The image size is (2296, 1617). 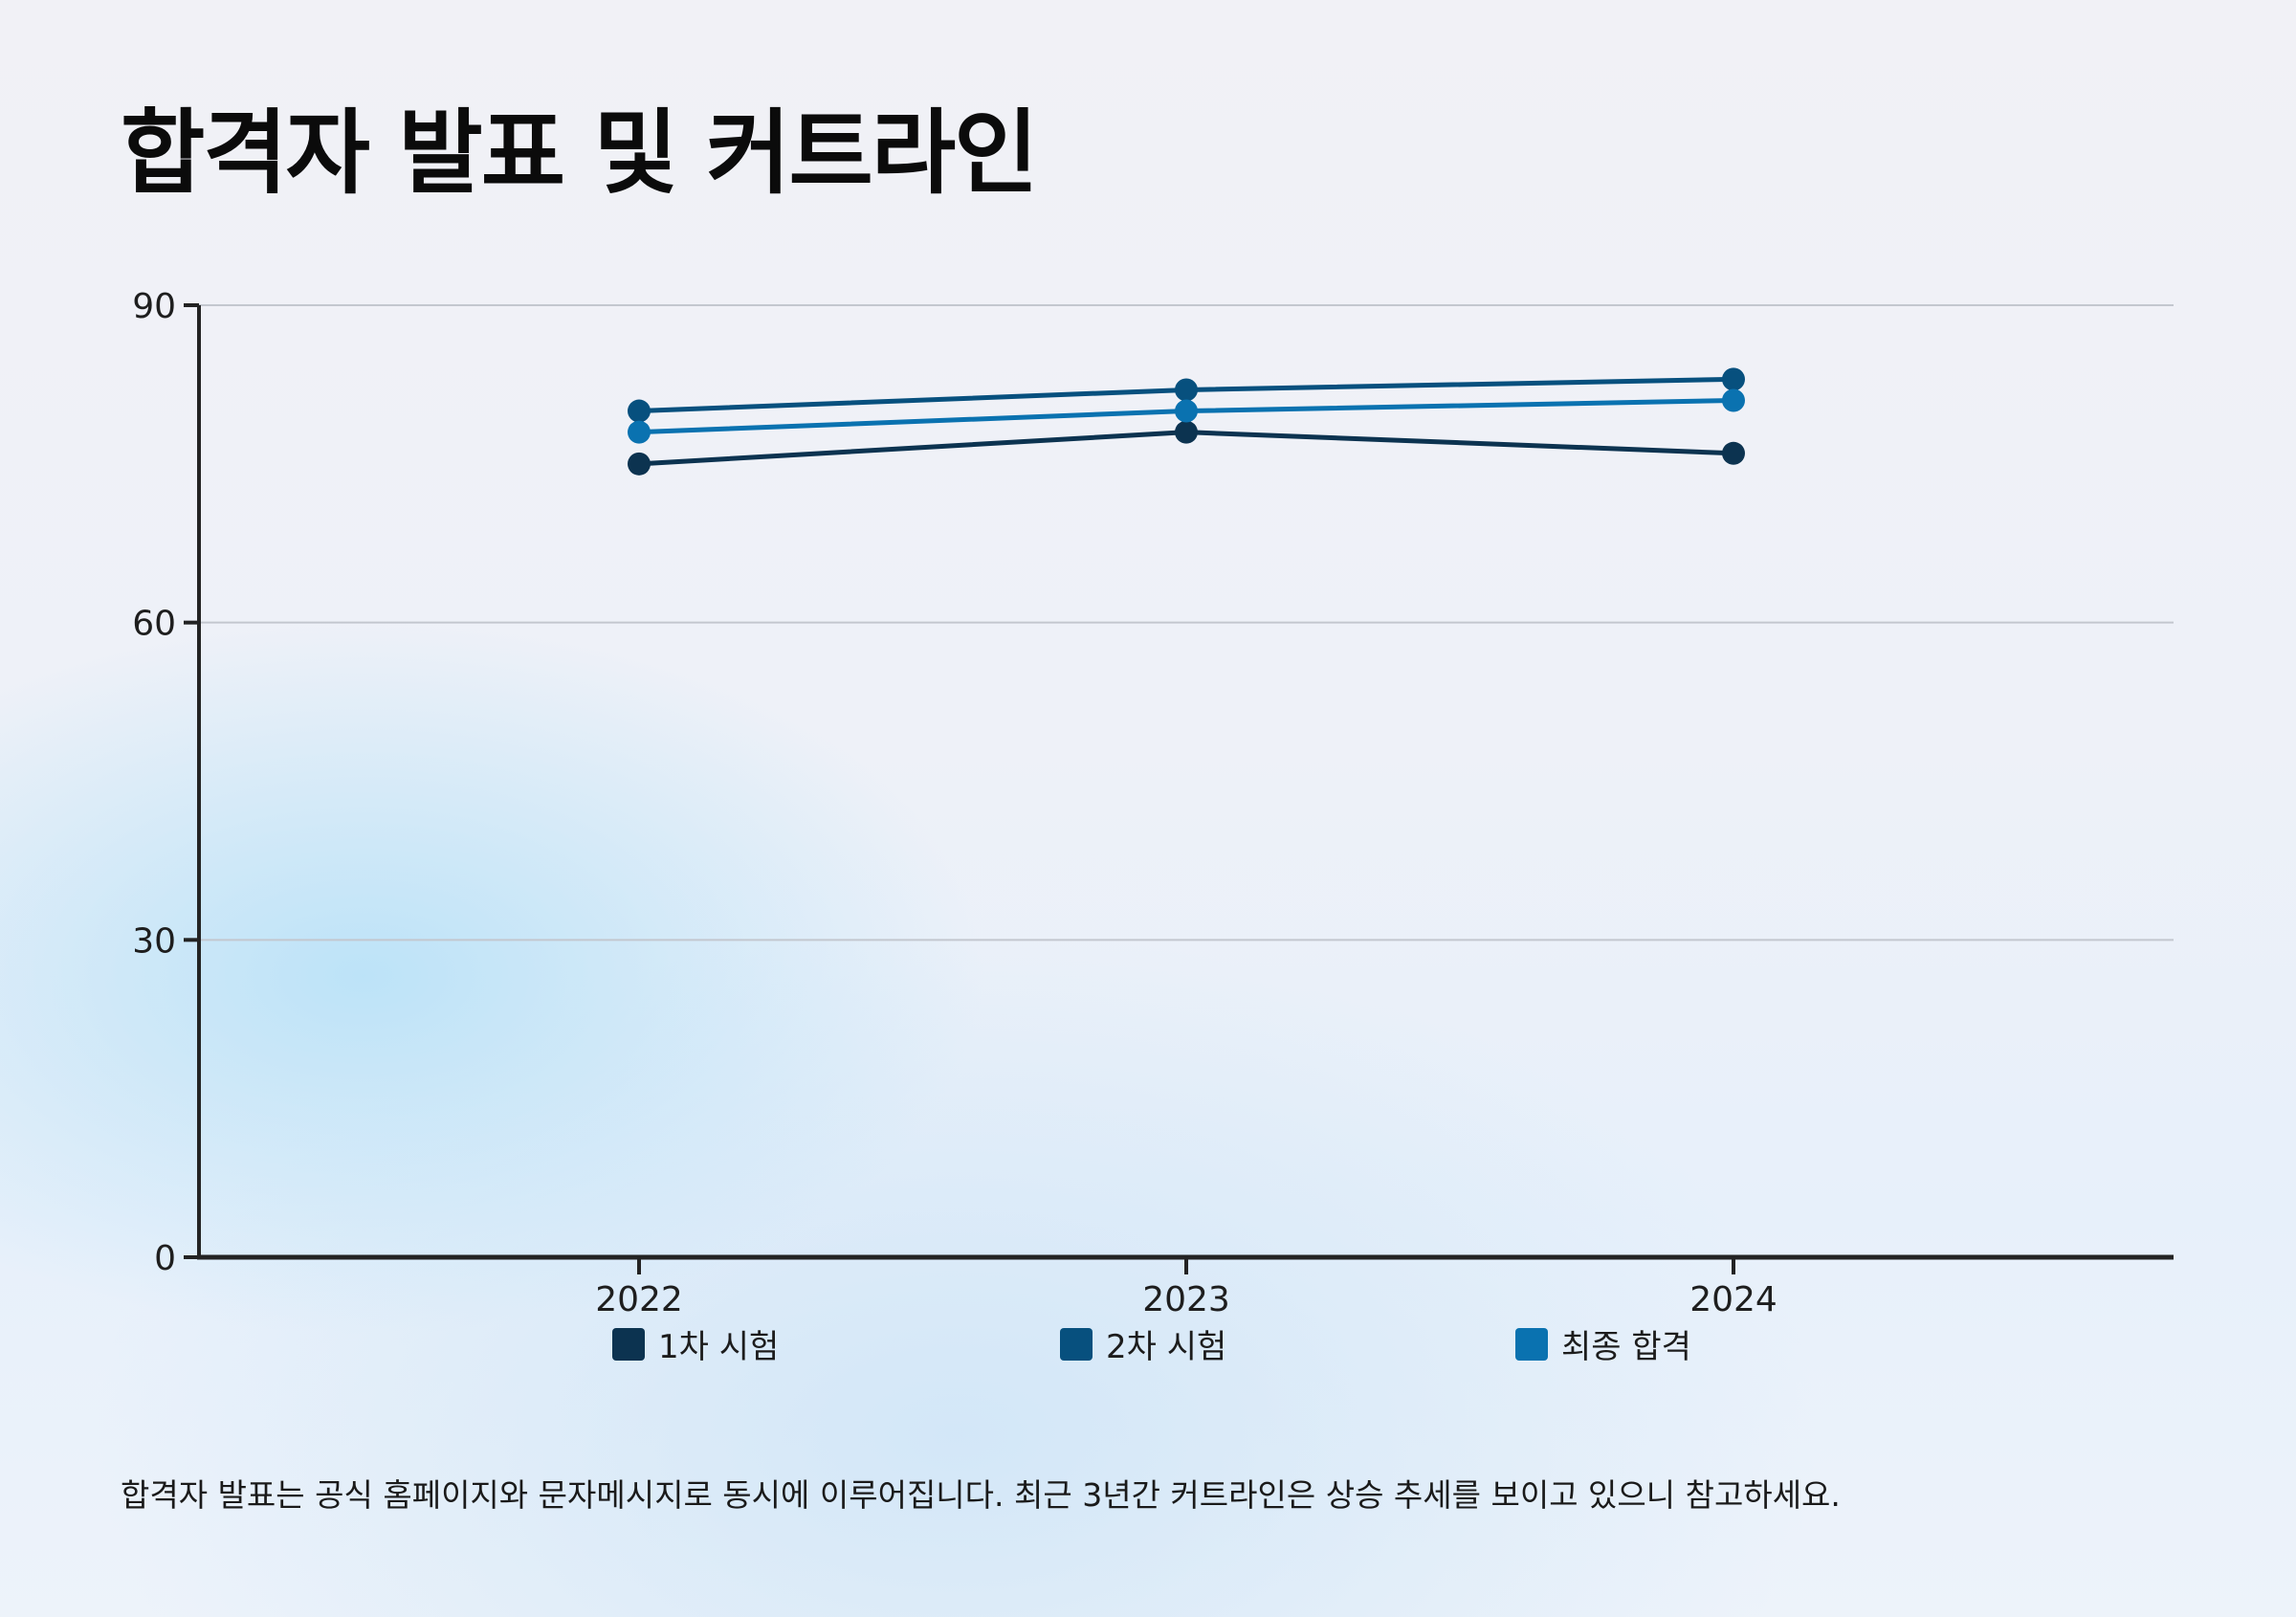 What do you see at coordinates (719, 1347) in the screenshot?
I see `legend-label: 1차 시험` at bounding box center [719, 1347].